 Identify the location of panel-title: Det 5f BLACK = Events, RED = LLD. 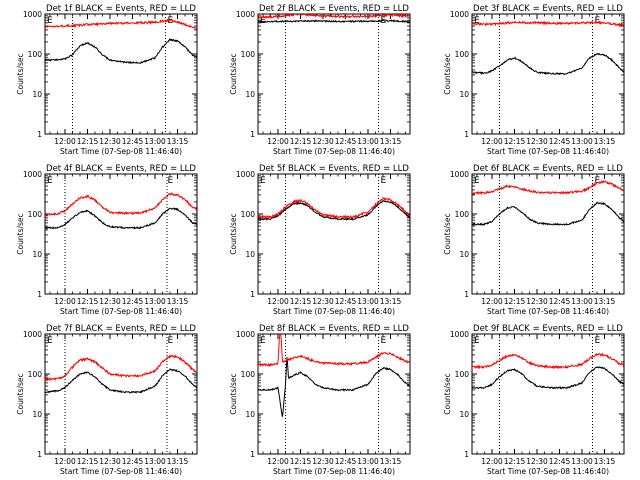
(334, 169).